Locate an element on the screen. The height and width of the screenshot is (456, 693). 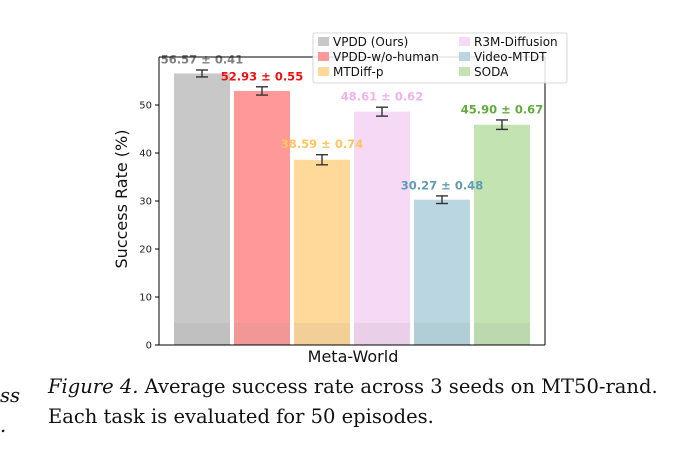
legend-label-3: MTDiff-p is located at coordinates (358, 72).